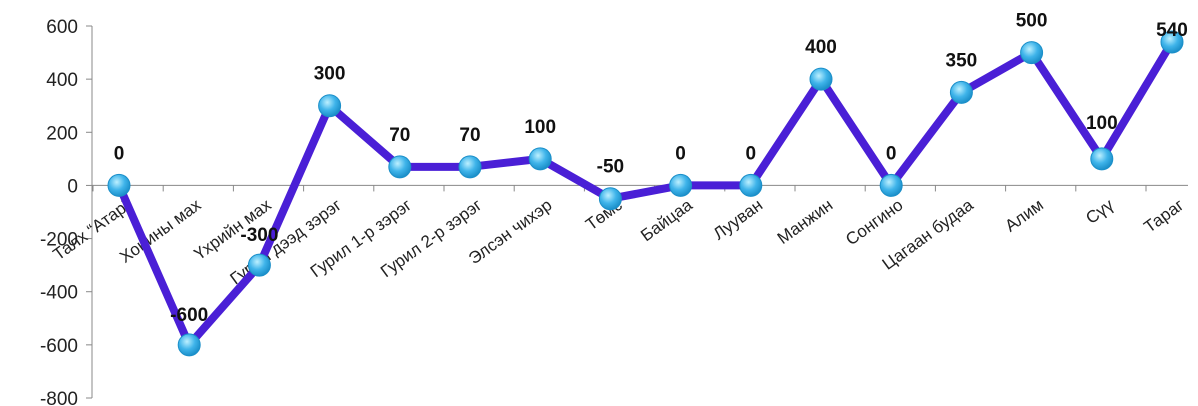 The width and height of the screenshot is (1198, 406). Describe the element at coordinates (805, 221) in the screenshot. I see `x-tick-label: Манжин` at that location.